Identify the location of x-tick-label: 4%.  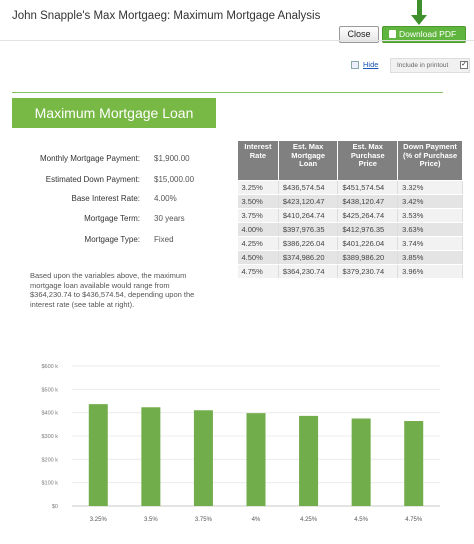
(256, 520).